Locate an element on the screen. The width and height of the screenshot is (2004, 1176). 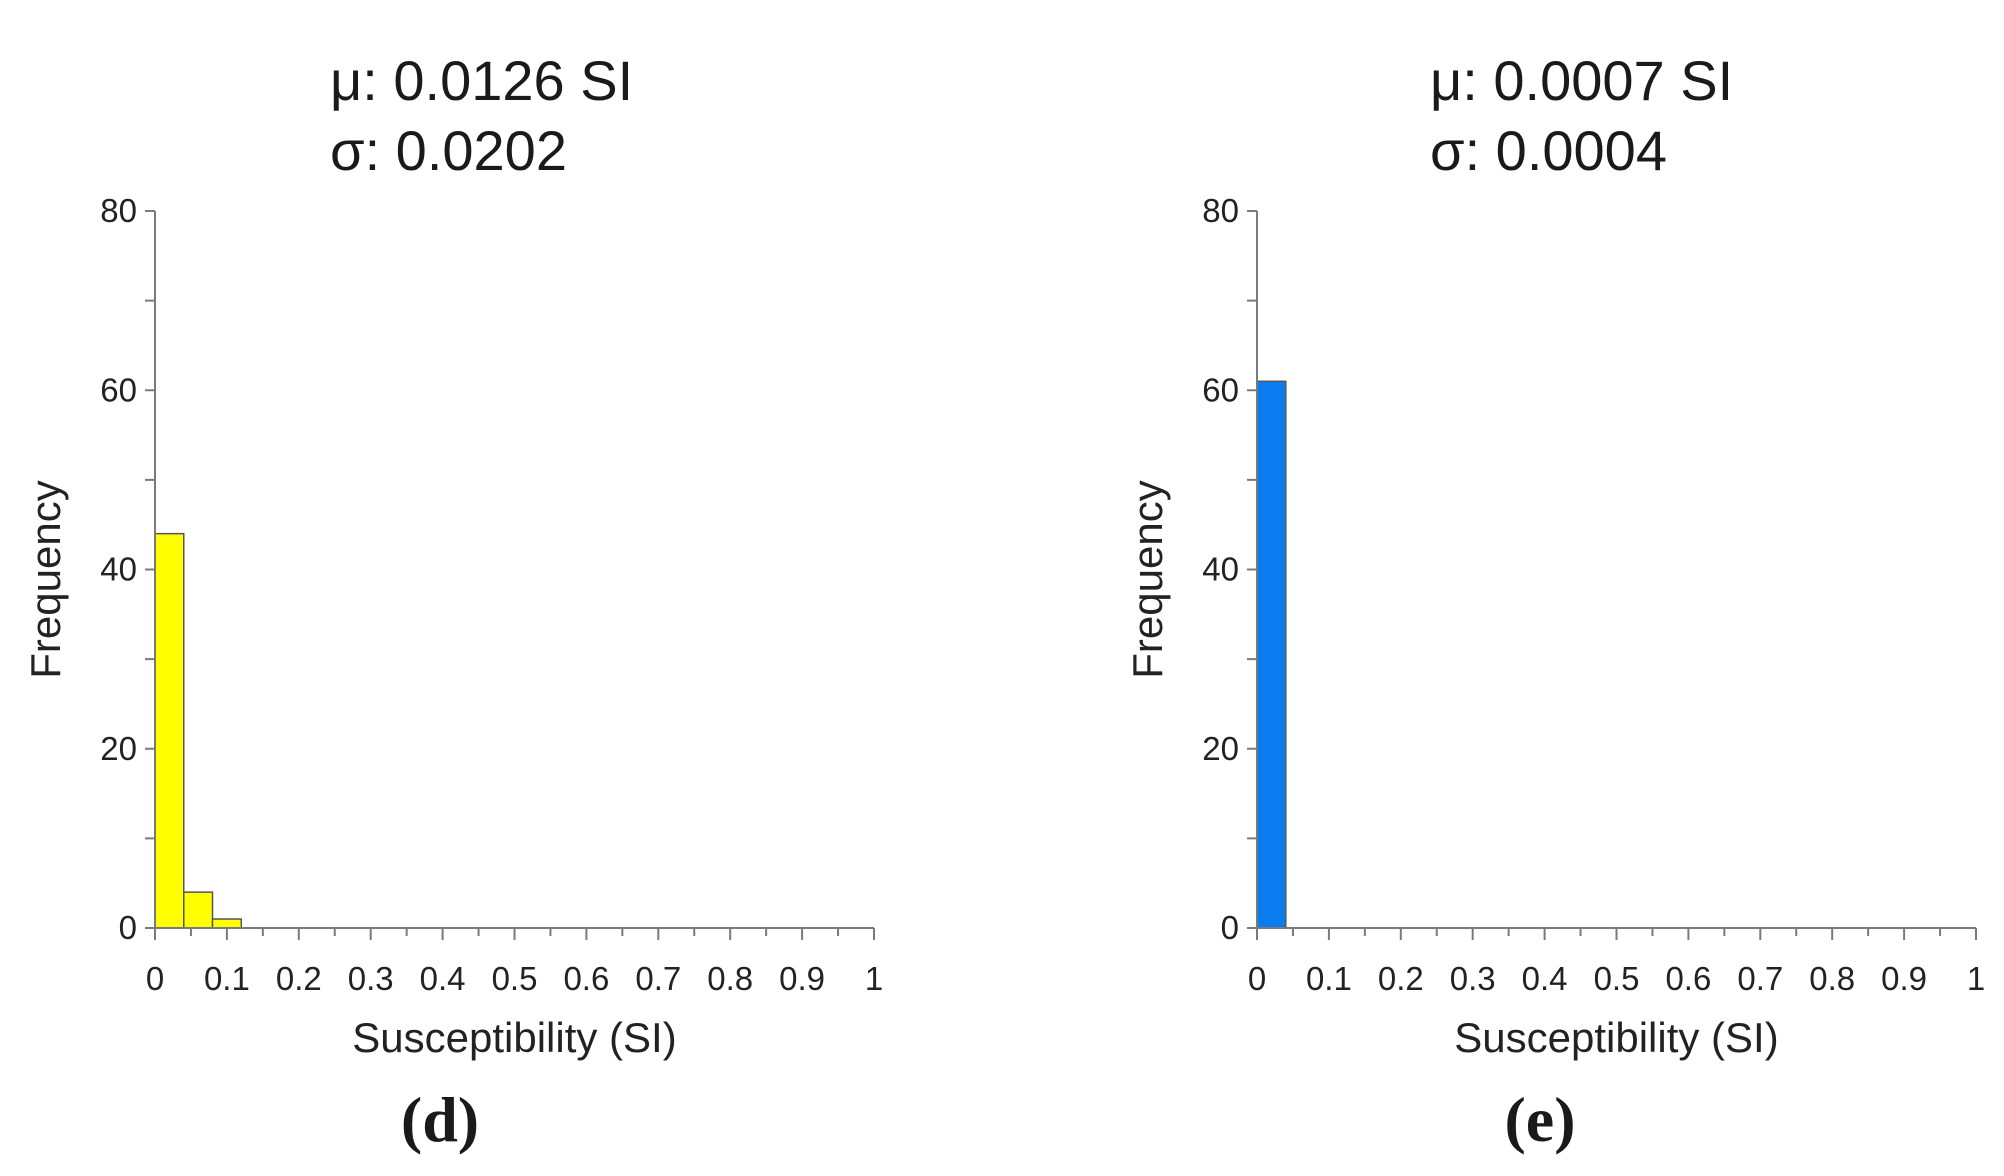
panel-label-e: (e) is located at coordinates (1539, 1120).